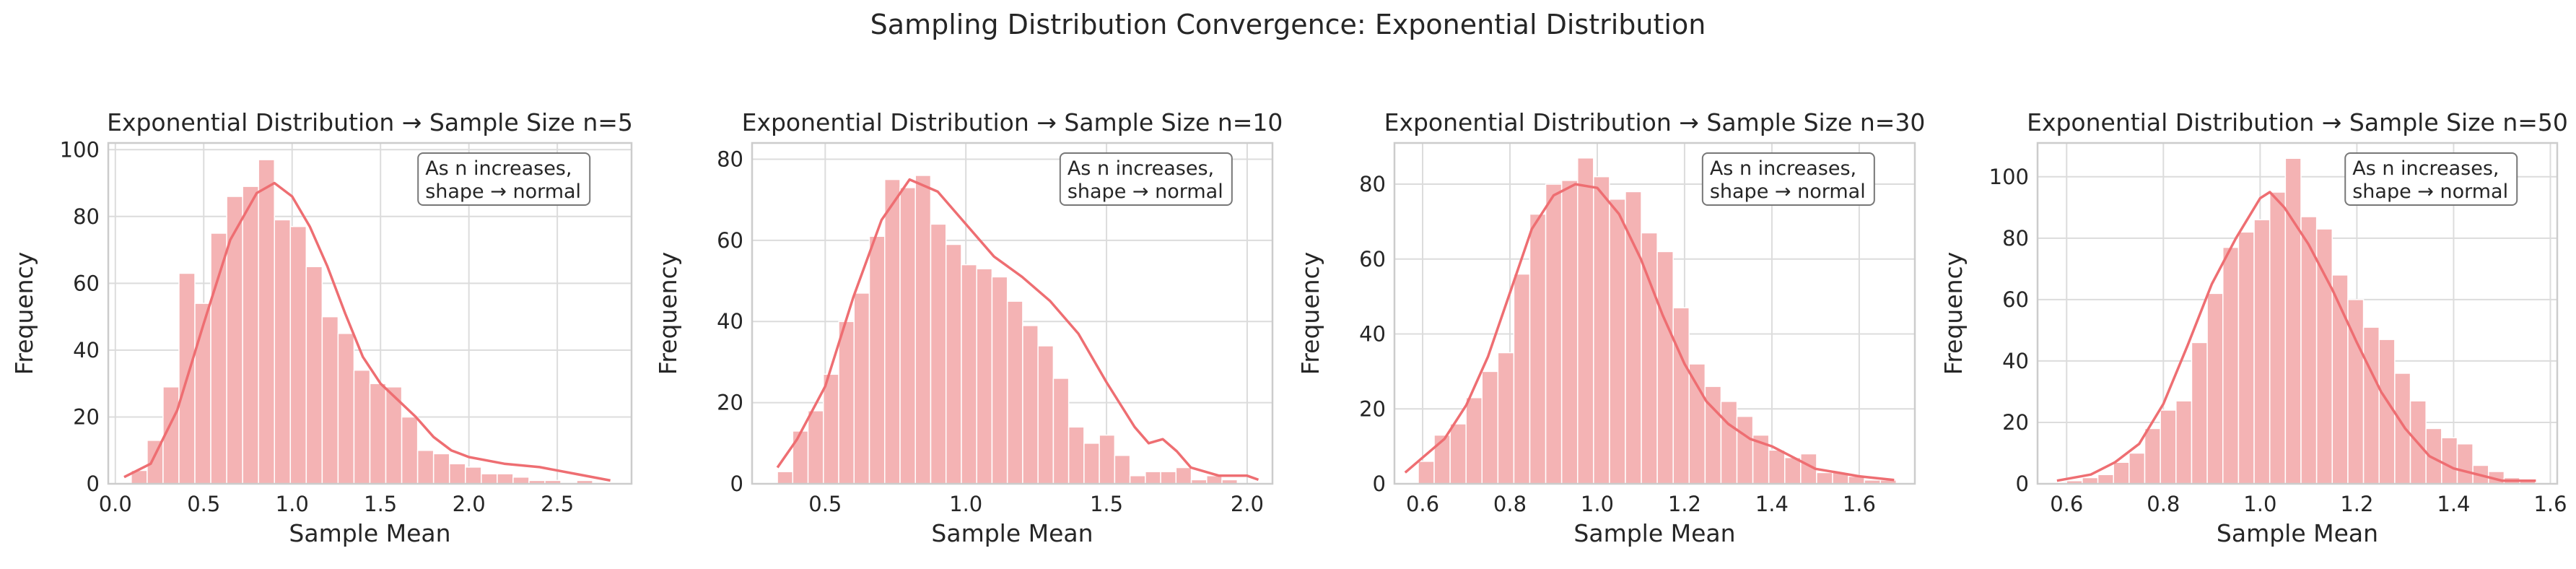 This screenshot has height=569, width=2576. I want to click on x-axis-label: Sample Mean, so click(2297, 533).